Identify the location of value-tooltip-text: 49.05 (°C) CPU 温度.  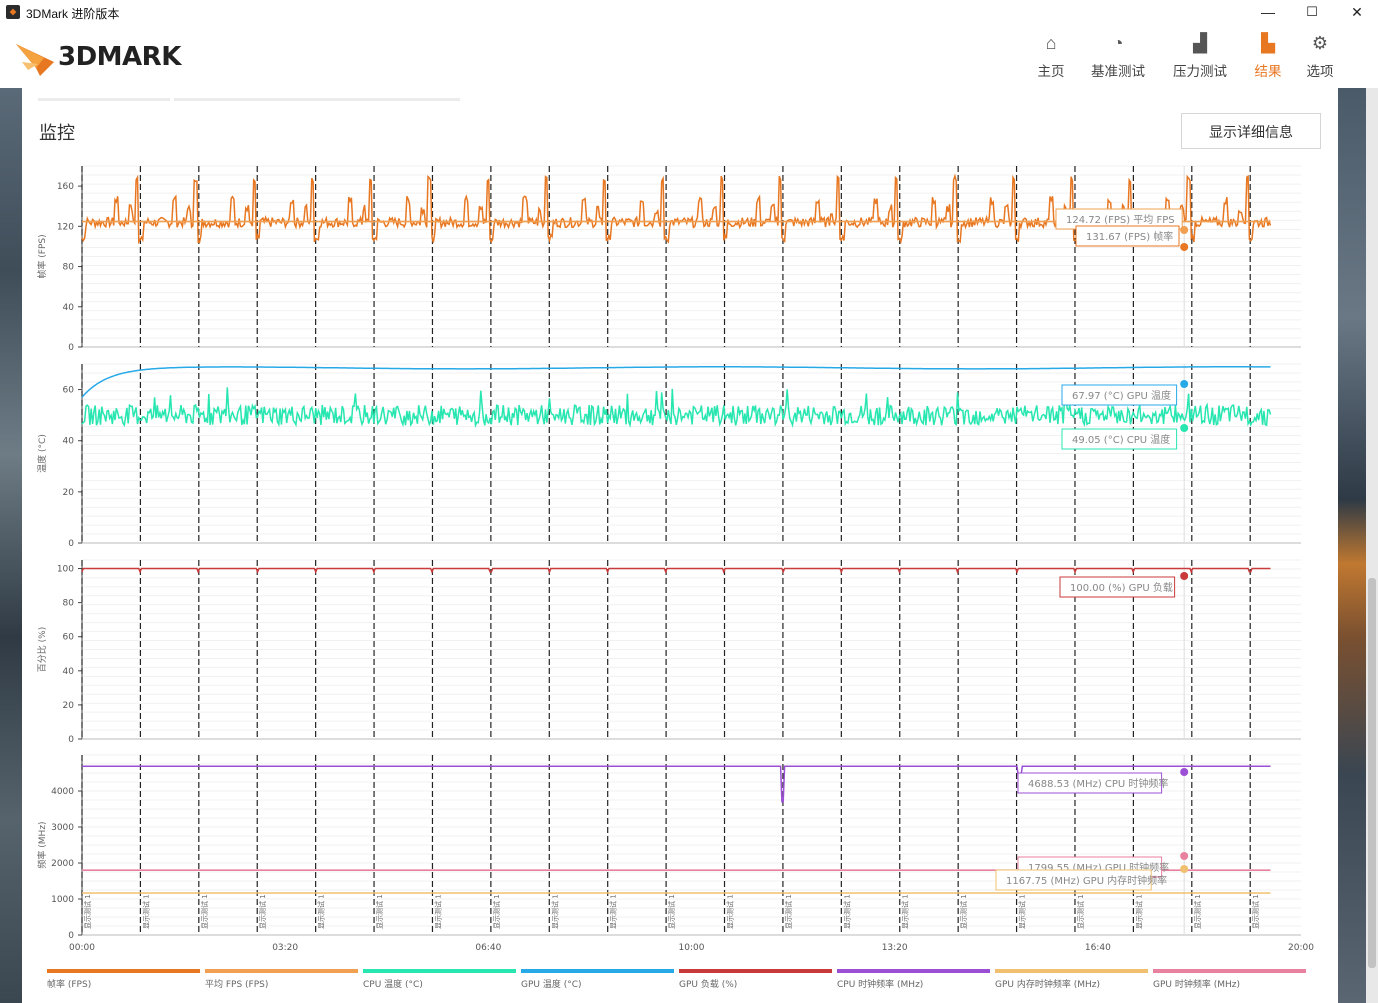
(1121, 439).